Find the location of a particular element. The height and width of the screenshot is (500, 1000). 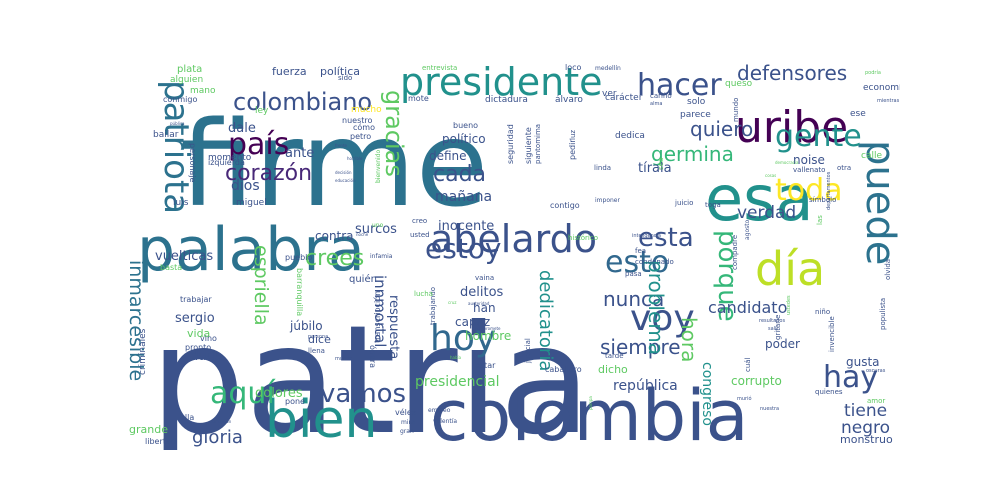

word-petro: petro is located at coordinates (360, 136).